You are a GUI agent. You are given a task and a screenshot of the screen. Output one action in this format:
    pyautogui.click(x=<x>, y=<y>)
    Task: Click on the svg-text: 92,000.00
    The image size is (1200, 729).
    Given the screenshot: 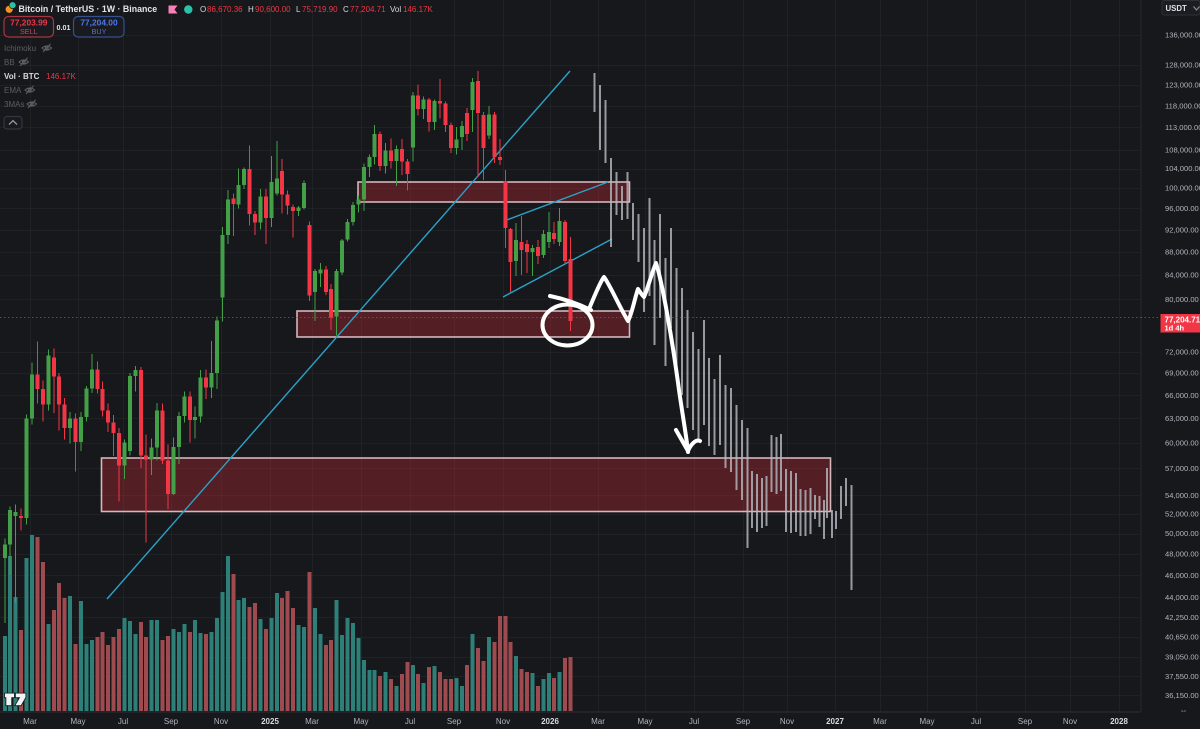 What is the action you would take?
    pyautogui.click(x=1182, y=229)
    